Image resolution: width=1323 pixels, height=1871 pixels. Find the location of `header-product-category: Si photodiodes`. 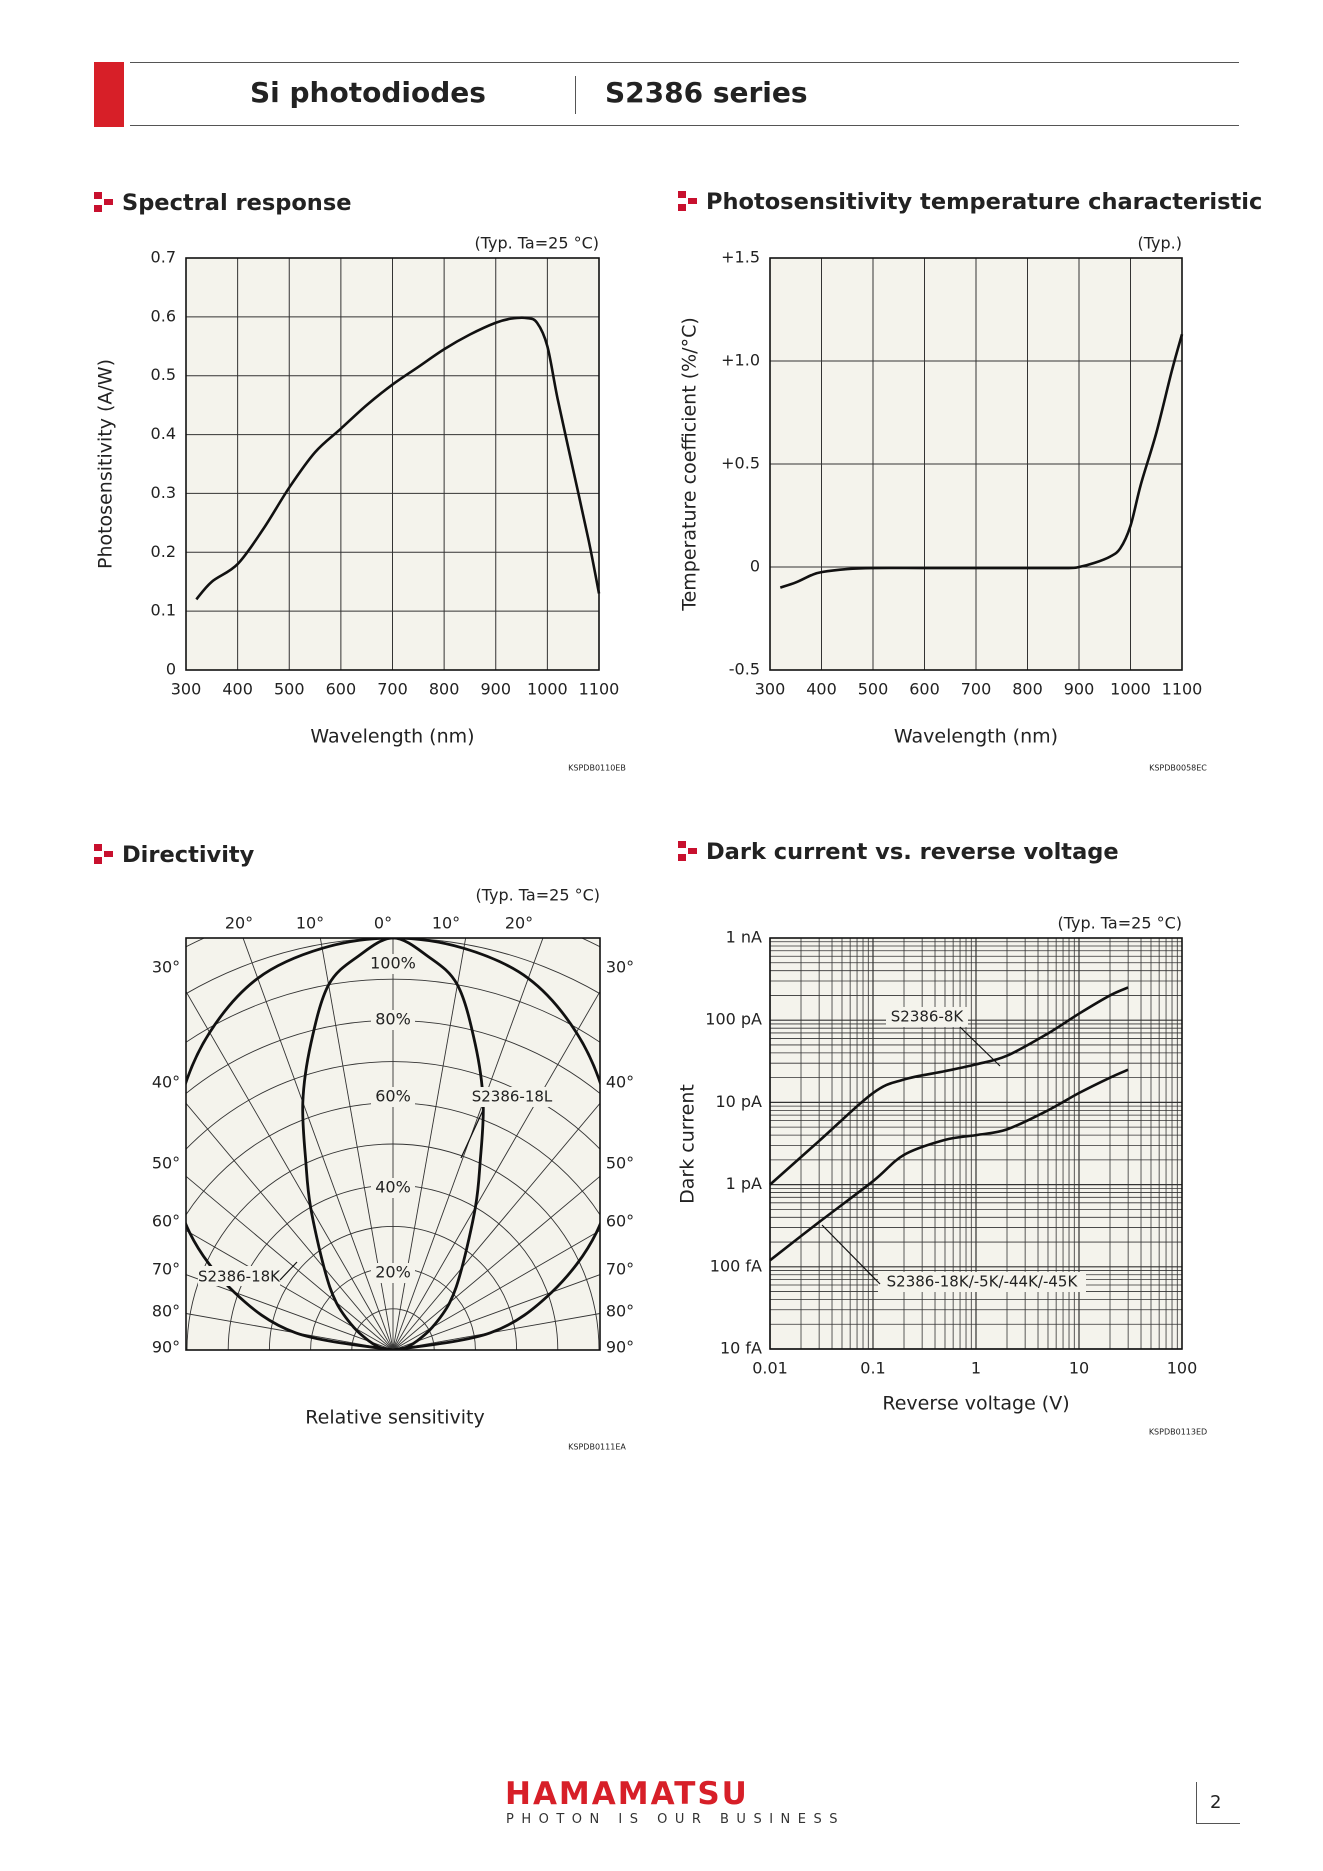

header-product-category: Si photodiodes is located at coordinates (368, 92).